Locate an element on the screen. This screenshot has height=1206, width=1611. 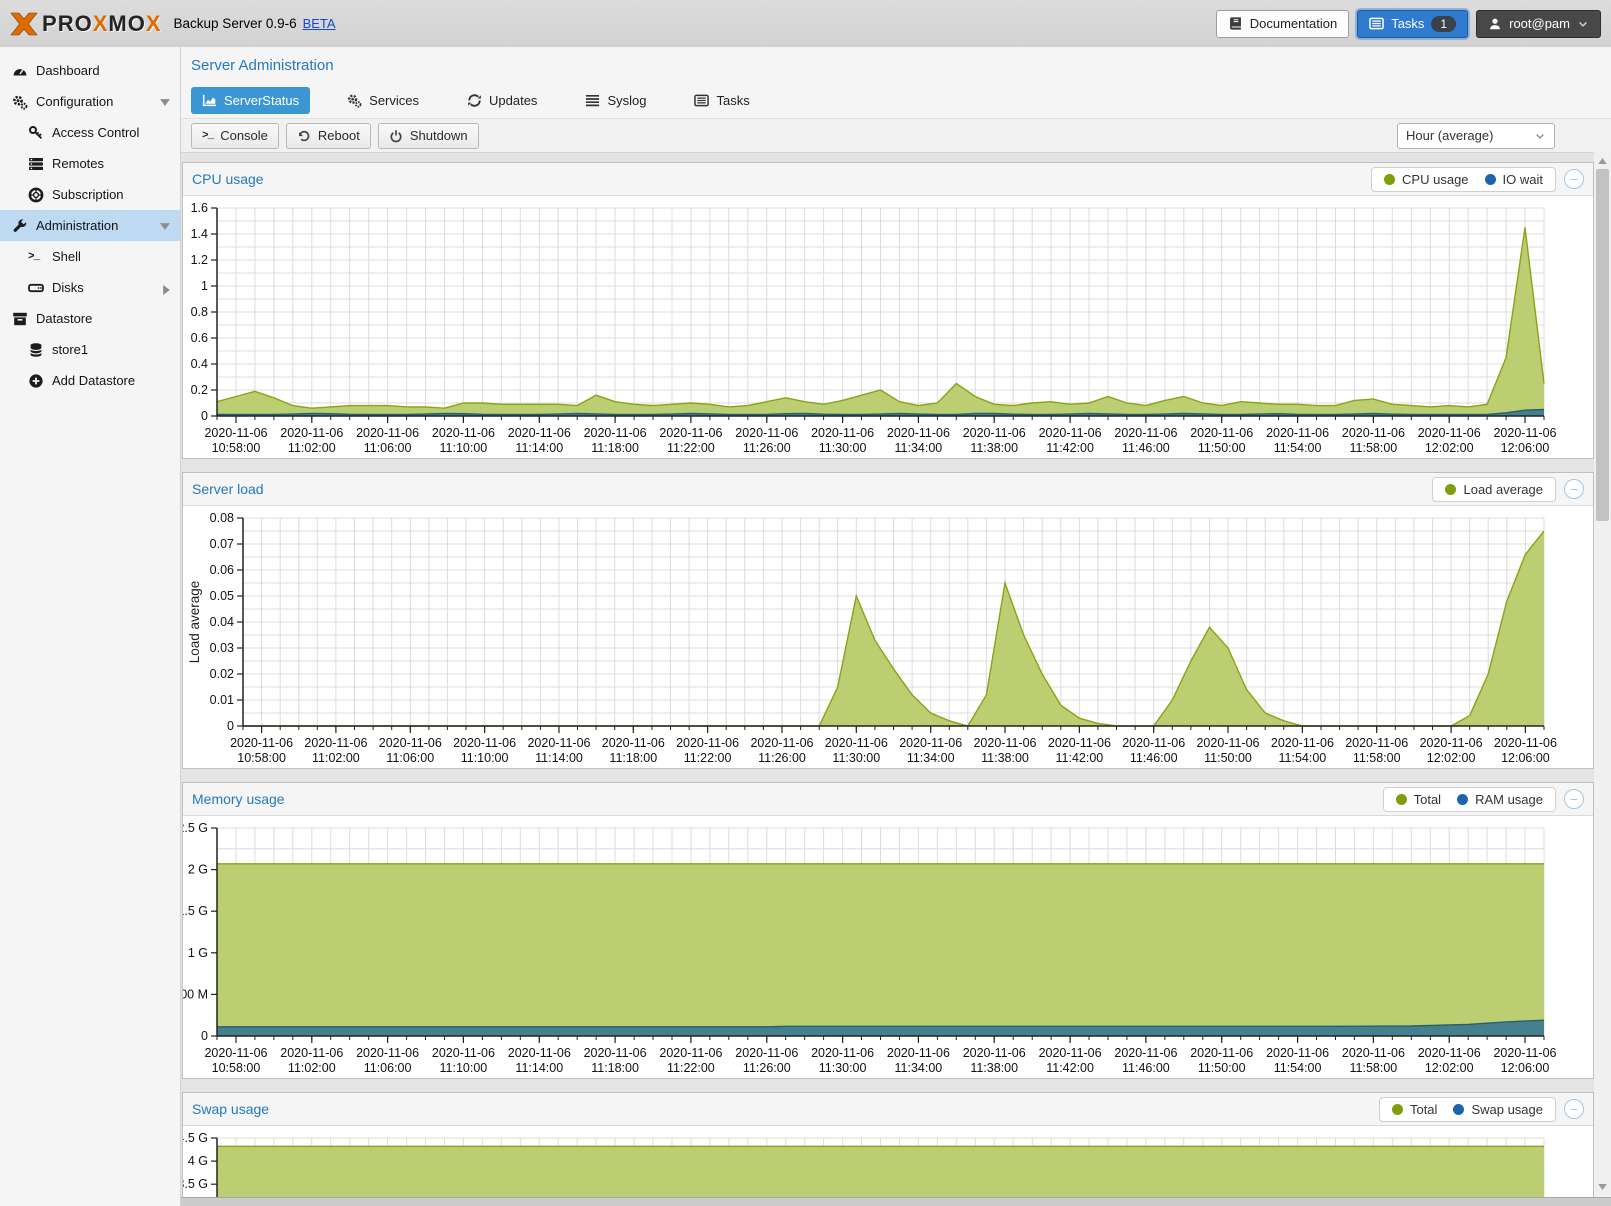
scroll-up-arrow-icon is located at coordinates (1602, 161).